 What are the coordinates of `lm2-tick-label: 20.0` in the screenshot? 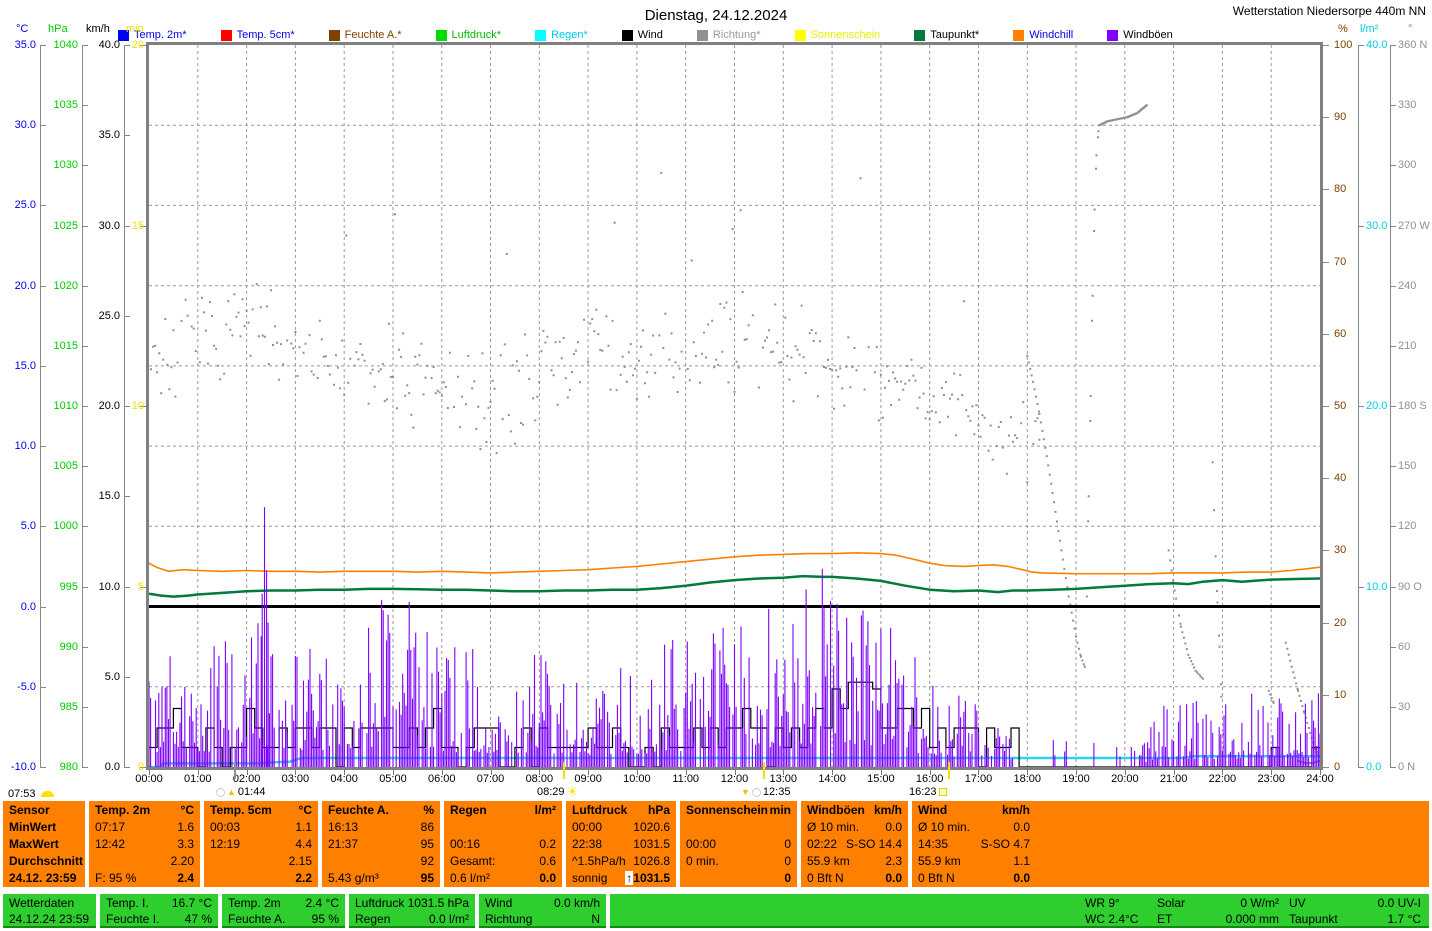 It's located at (1377, 406).